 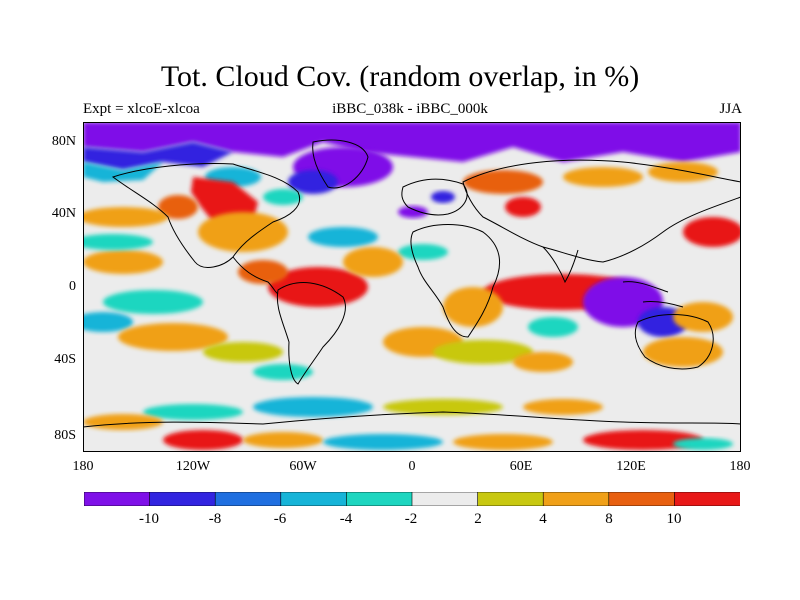 What do you see at coordinates (730, 109) in the screenshot?
I see `season-label: JJA` at bounding box center [730, 109].